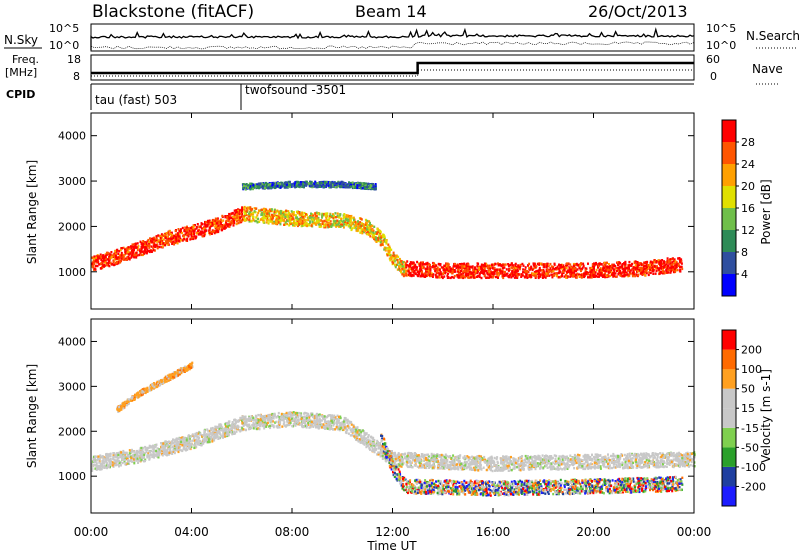 The width and height of the screenshot is (800, 554). Describe the element at coordinates (387, 230) in the screenshot. I see `power-plot` at that location.